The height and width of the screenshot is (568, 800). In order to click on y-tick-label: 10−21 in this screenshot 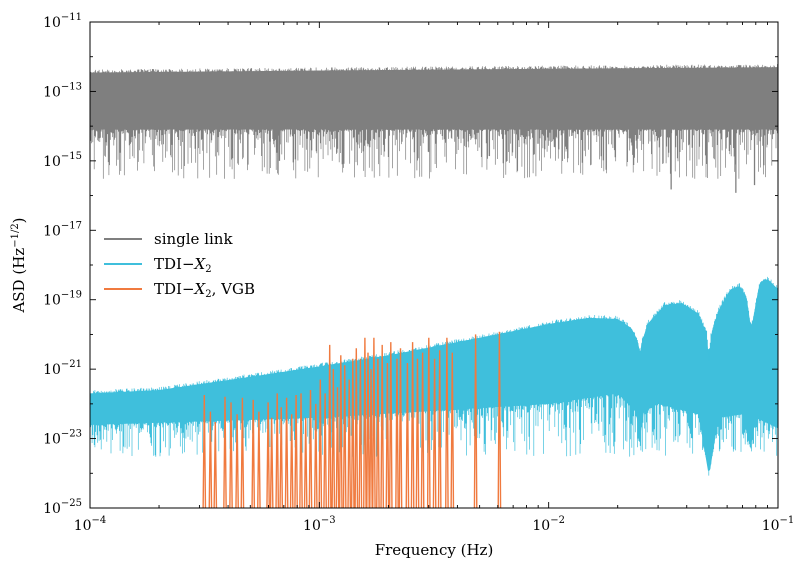, I will do `click(62, 368)`.